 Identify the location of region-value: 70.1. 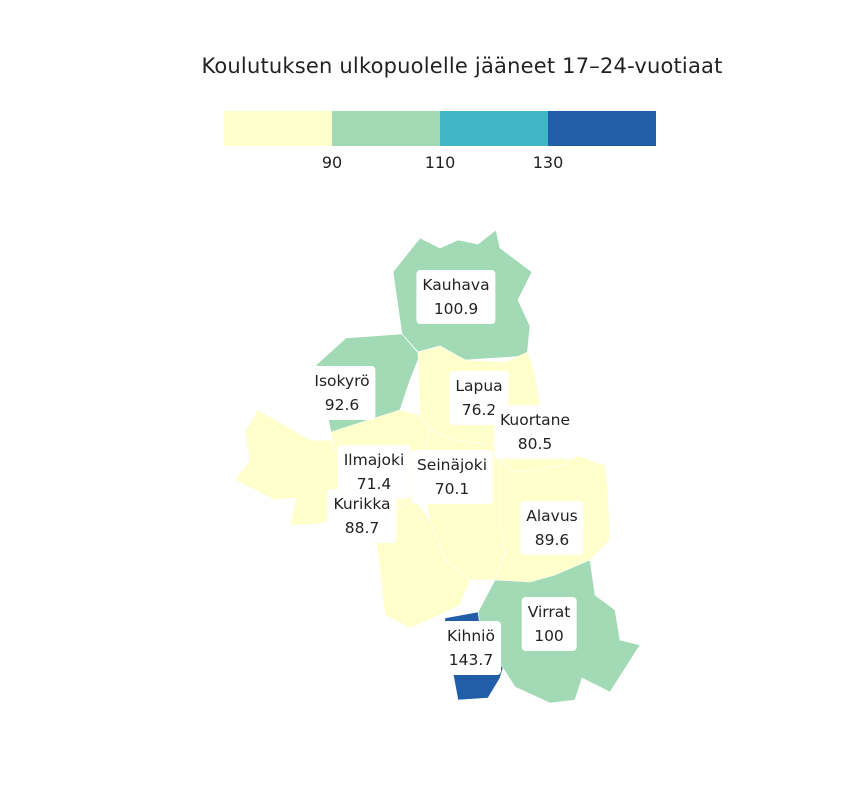
(452, 489).